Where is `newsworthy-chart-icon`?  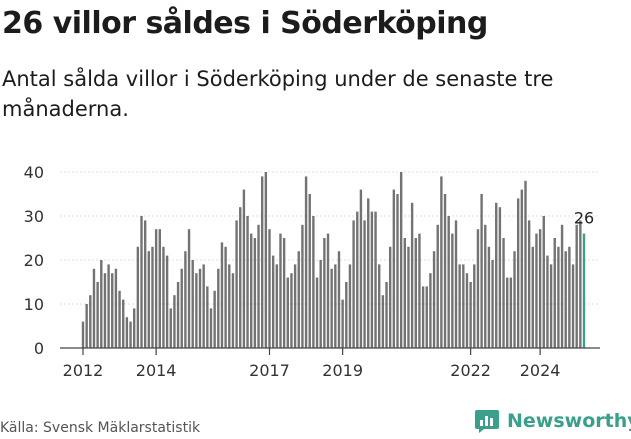
newsworthy-chart-icon is located at coordinates (487, 421).